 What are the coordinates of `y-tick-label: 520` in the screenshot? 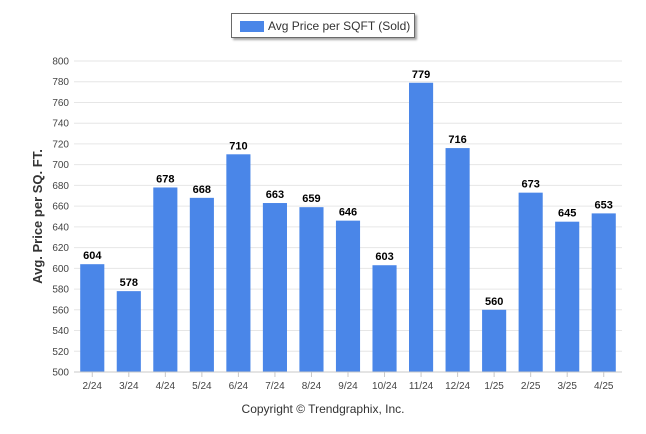 It's located at (60, 352).